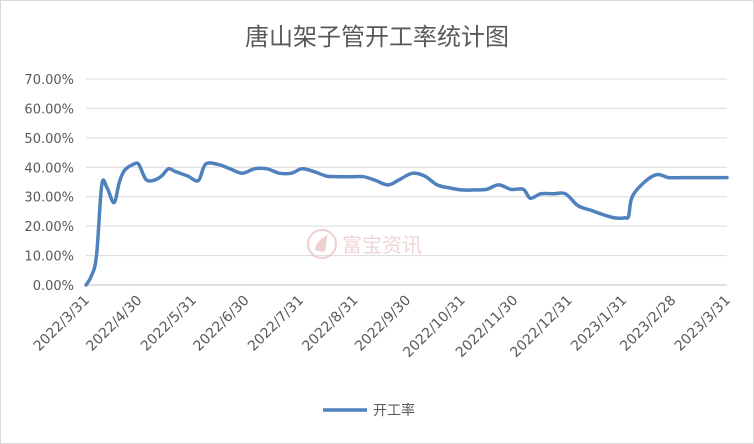 This screenshot has width=754, height=444. What do you see at coordinates (49, 198) in the screenshot?
I see `y-tick-label: 30.00%` at bounding box center [49, 198].